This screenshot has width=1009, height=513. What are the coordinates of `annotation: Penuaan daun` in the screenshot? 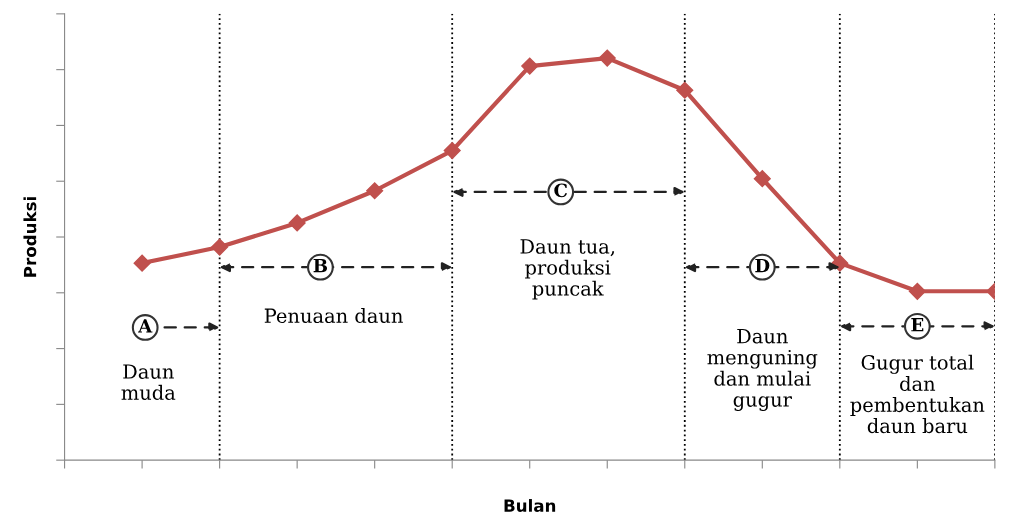 It's located at (333, 316).